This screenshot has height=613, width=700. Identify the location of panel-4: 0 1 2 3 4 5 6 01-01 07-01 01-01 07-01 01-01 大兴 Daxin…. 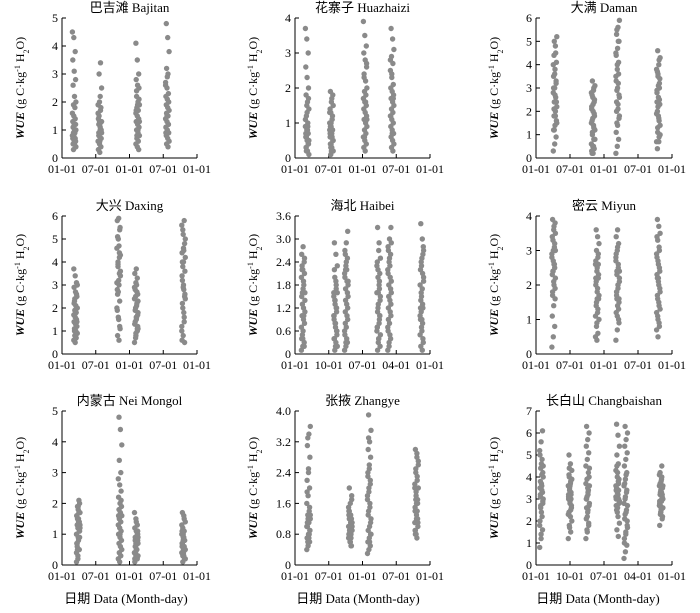
(112, 285).